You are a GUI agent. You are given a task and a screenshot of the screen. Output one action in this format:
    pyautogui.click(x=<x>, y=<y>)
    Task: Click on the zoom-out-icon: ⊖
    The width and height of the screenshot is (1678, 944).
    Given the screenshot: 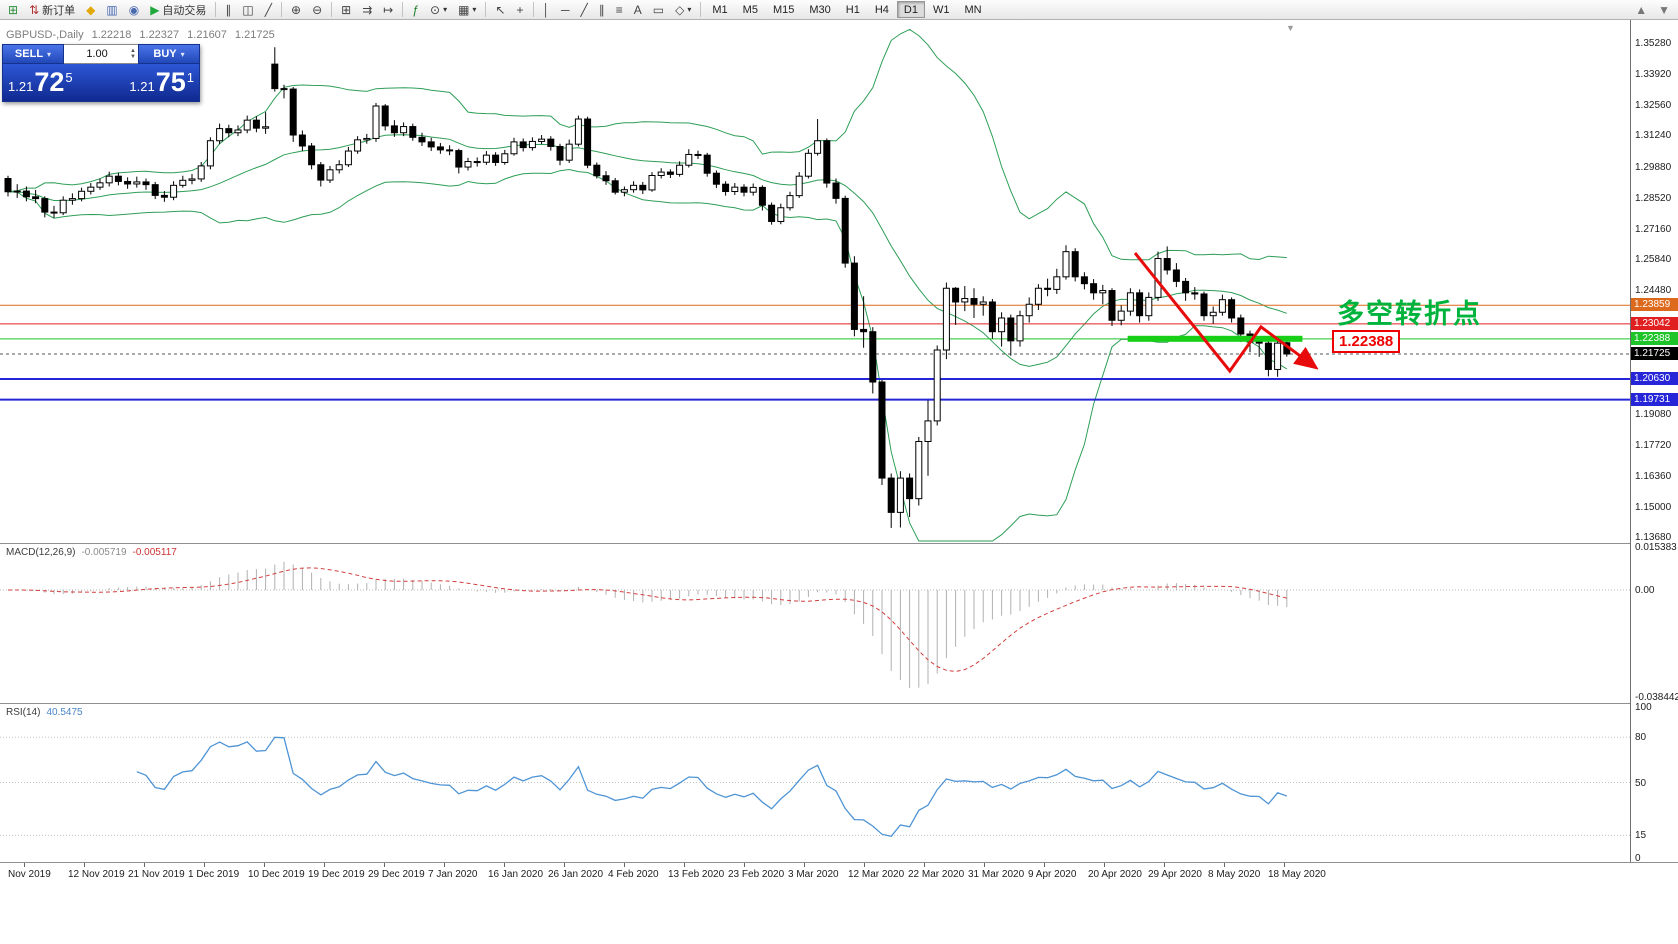 What is the action you would take?
    pyautogui.click(x=317, y=9)
    